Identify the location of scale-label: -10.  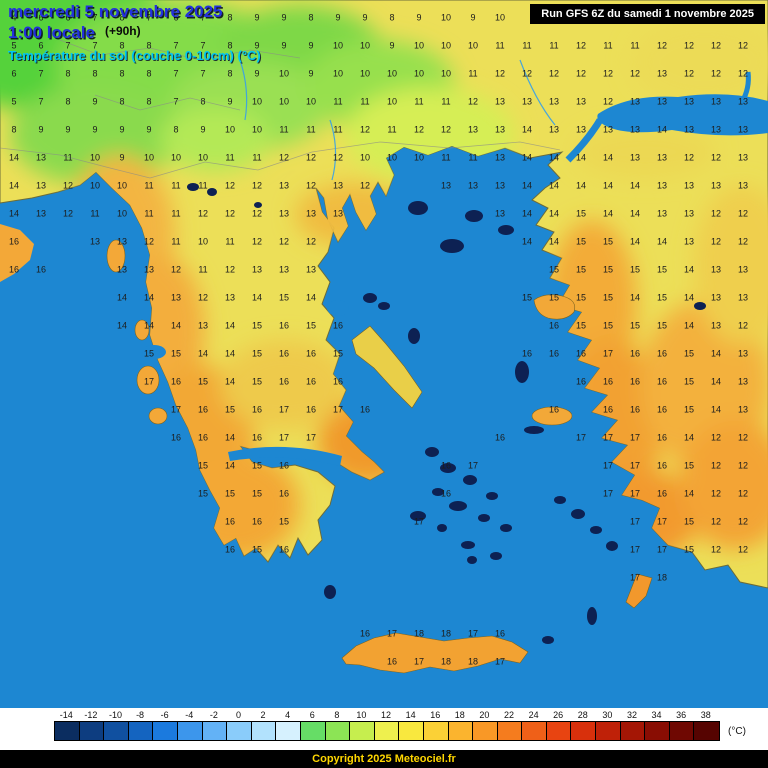
(115, 715).